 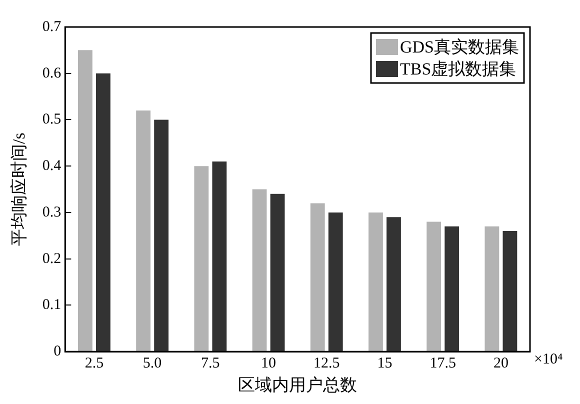 What do you see at coordinates (52, 26) in the screenshot?
I see `y-tick-label: 0.7` at bounding box center [52, 26].